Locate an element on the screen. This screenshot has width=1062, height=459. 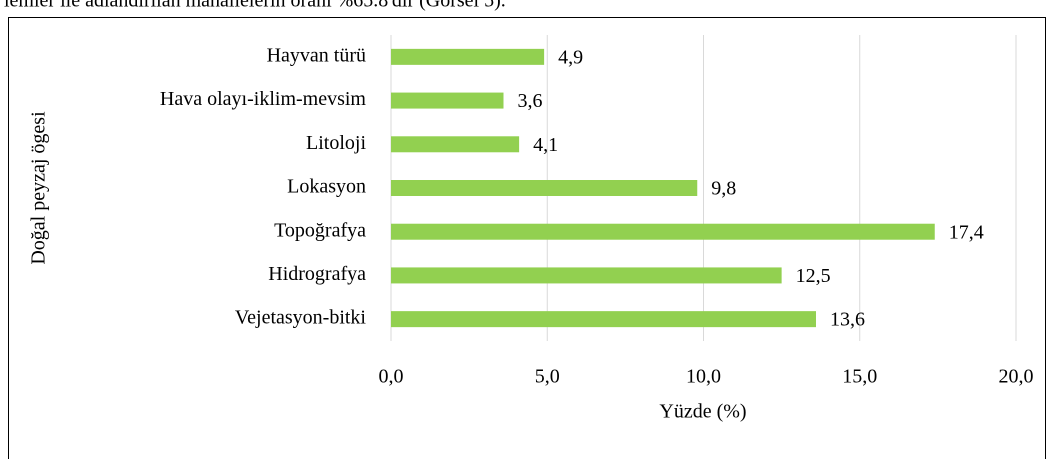
value-label: 4,9 is located at coordinates (570, 57).